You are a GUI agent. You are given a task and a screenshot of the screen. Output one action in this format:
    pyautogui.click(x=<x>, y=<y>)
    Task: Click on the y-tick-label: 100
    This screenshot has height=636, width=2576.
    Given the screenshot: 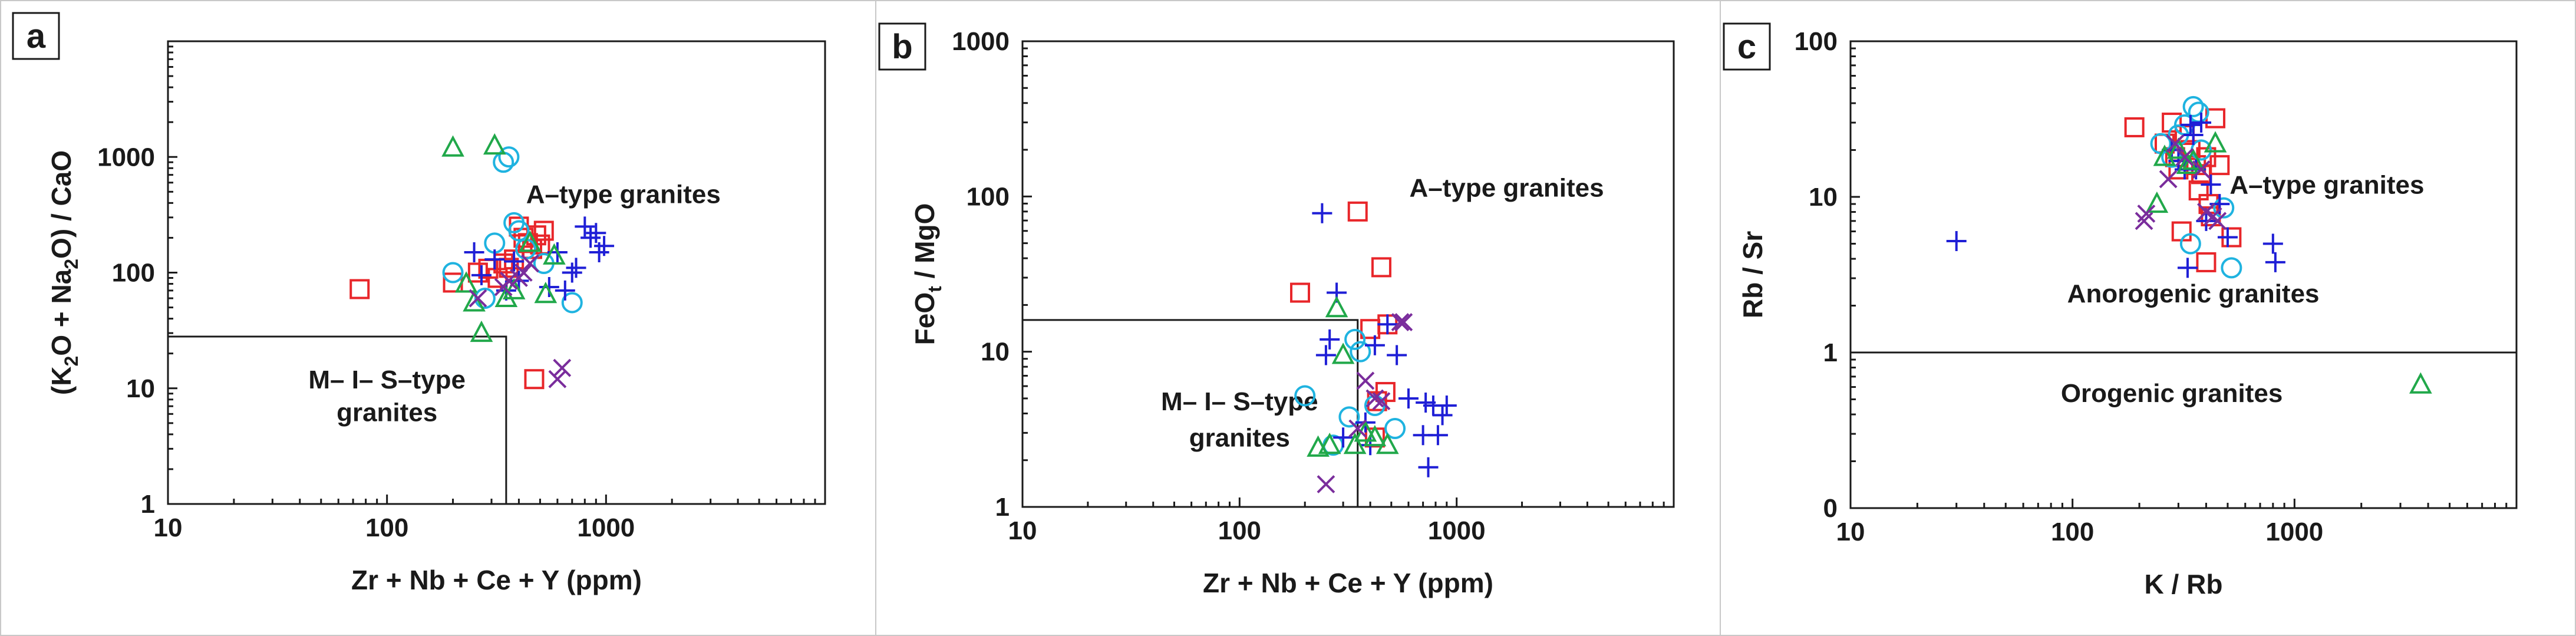 What is the action you would take?
    pyautogui.click(x=1817, y=41)
    